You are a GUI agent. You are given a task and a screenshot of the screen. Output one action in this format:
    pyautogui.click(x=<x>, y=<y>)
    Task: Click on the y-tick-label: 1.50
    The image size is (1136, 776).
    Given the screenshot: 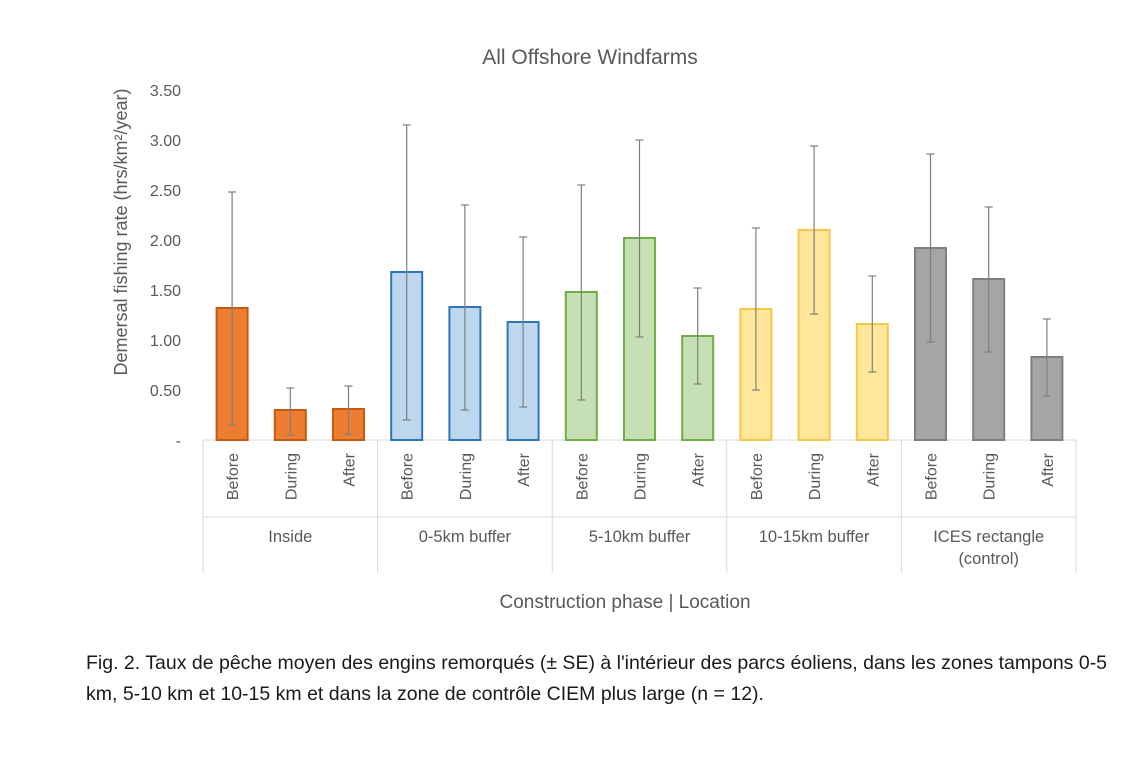 What is the action you would take?
    pyautogui.click(x=165, y=291)
    